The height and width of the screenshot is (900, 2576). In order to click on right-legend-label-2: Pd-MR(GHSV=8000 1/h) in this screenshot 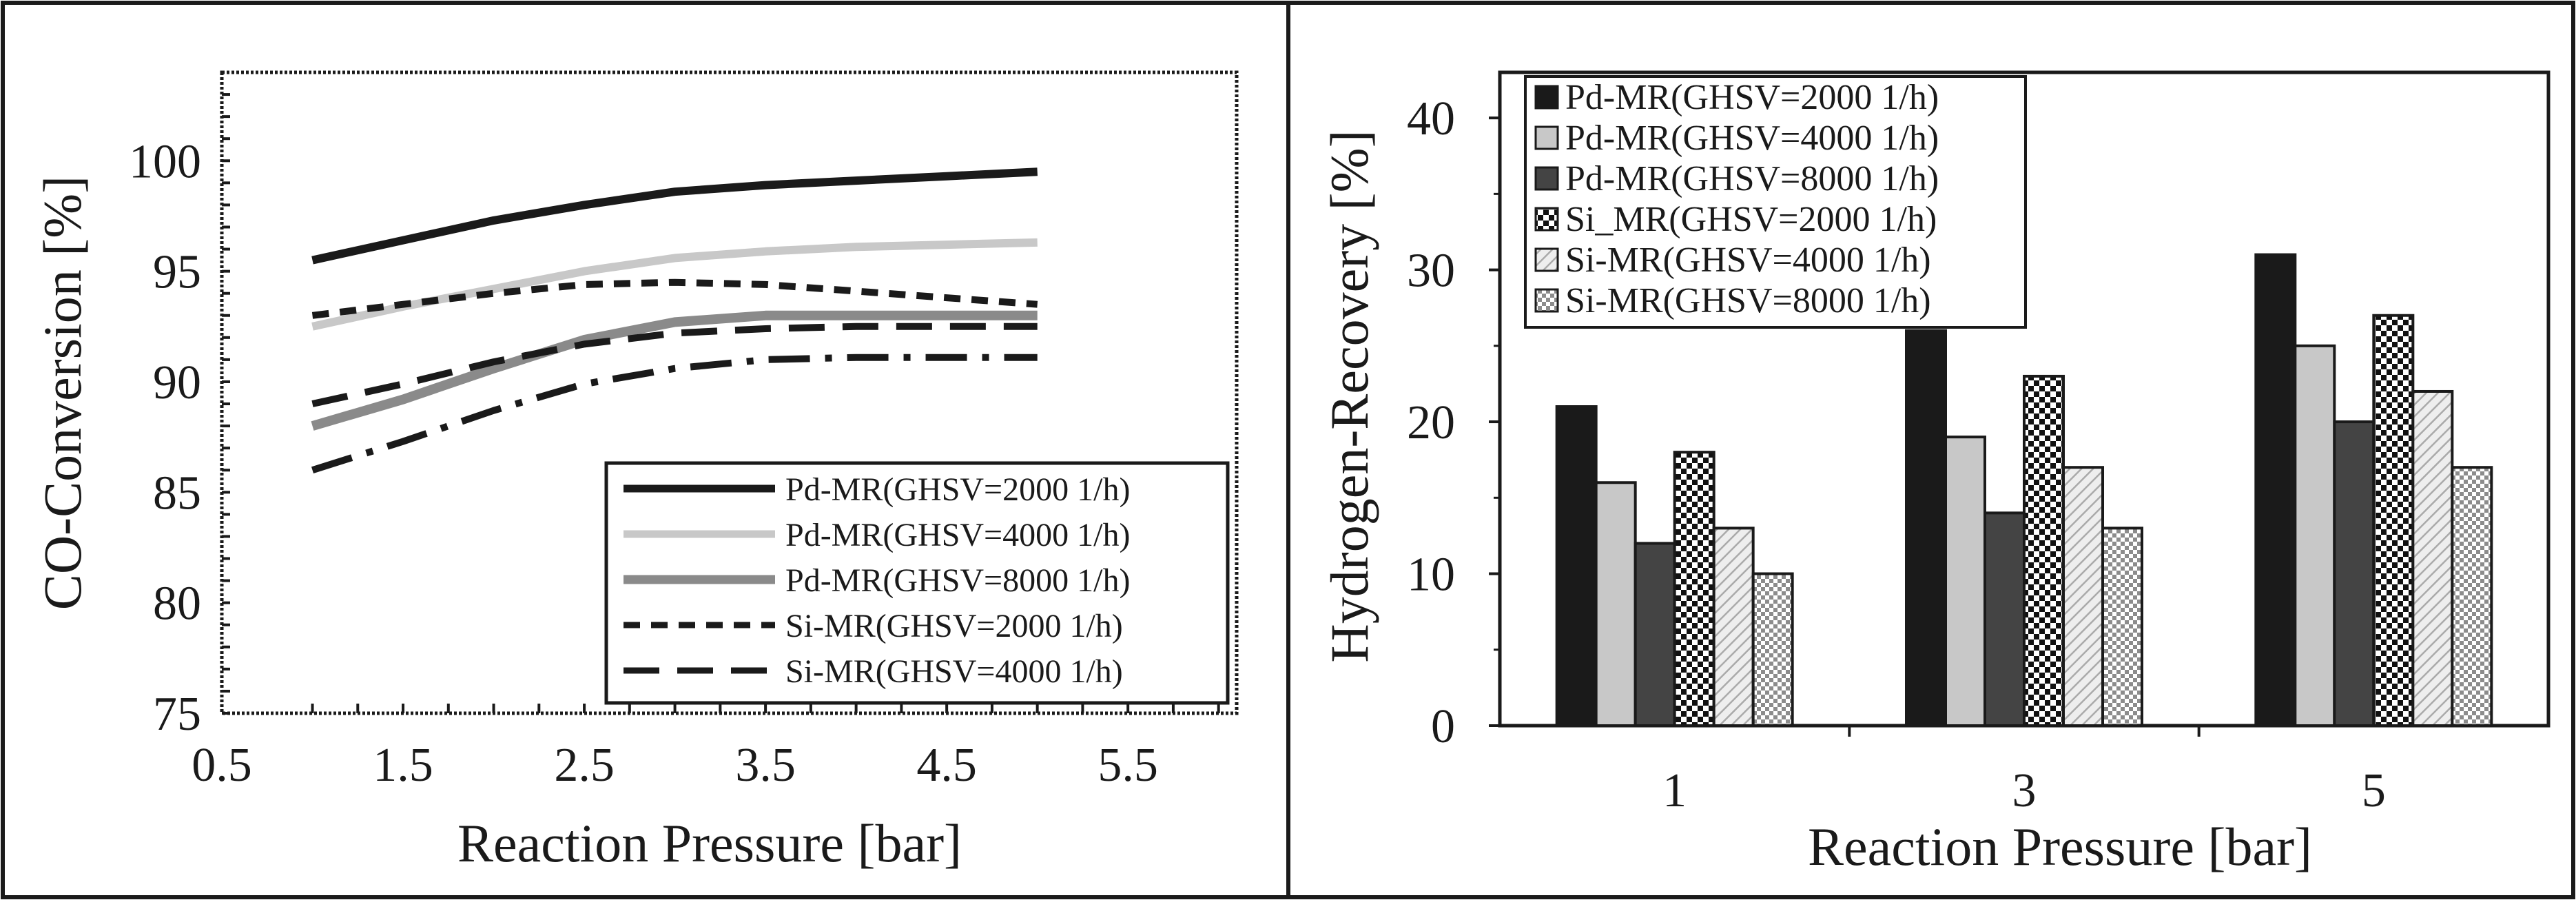, I will do `click(1752, 178)`.